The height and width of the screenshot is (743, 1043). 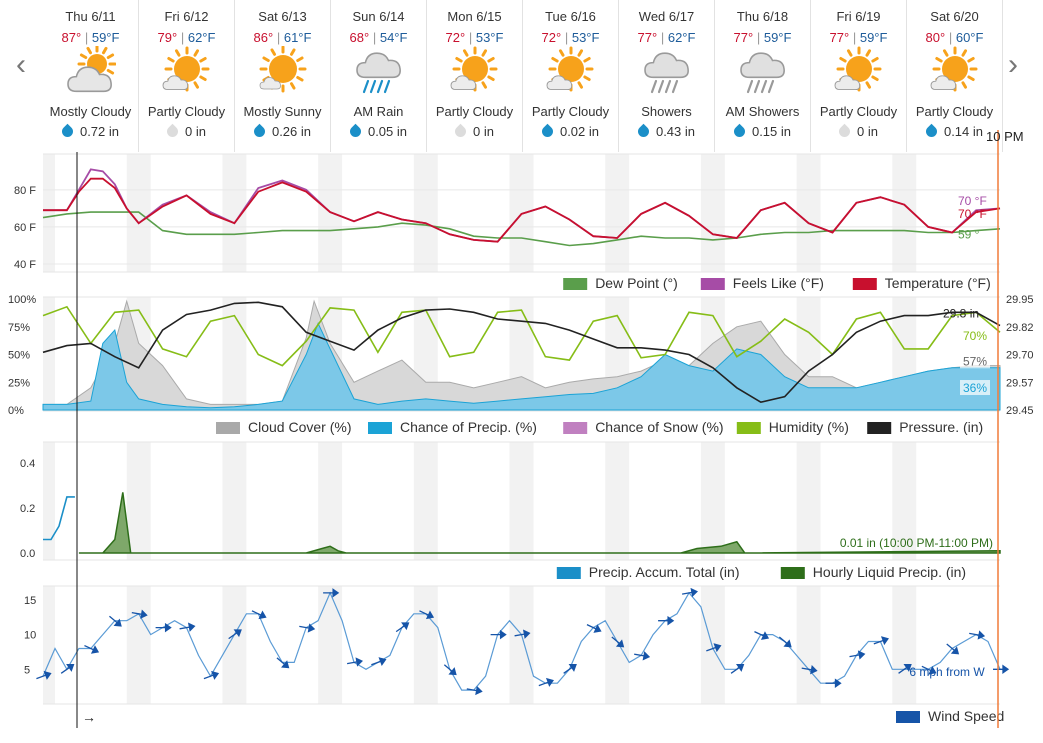 What do you see at coordinates (954, 131) in the screenshot?
I see `precip-amount: 0.14 in` at bounding box center [954, 131].